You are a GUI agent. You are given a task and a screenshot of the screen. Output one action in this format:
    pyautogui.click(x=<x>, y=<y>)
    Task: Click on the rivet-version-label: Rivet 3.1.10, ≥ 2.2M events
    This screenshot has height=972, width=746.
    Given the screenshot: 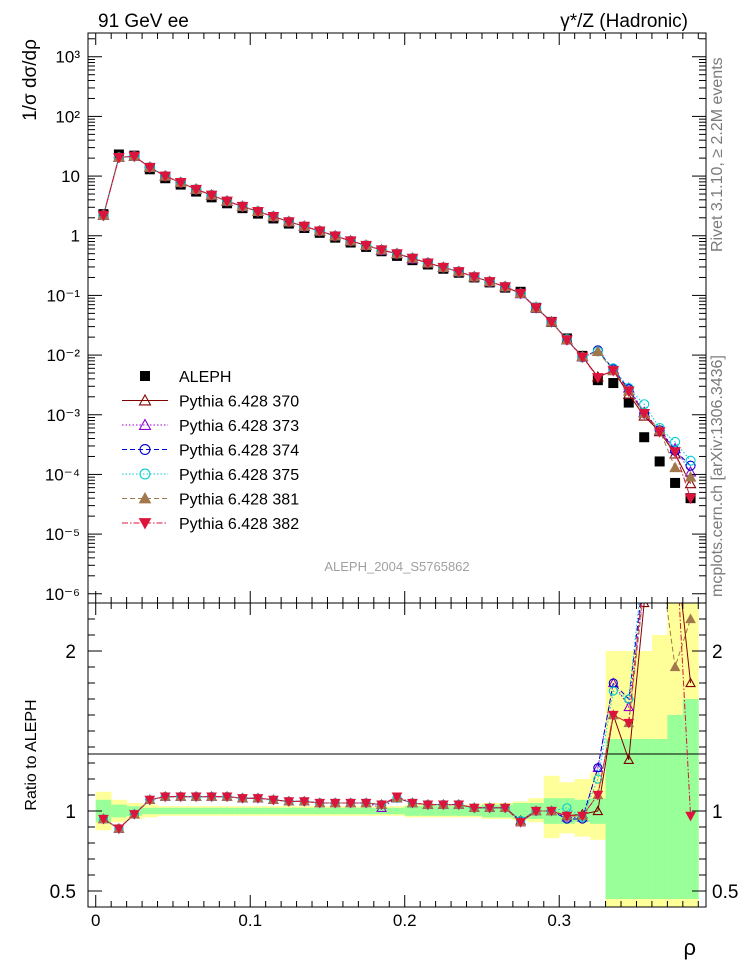 What is the action you would take?
    pyautogui.click(x=717, y=154)
    